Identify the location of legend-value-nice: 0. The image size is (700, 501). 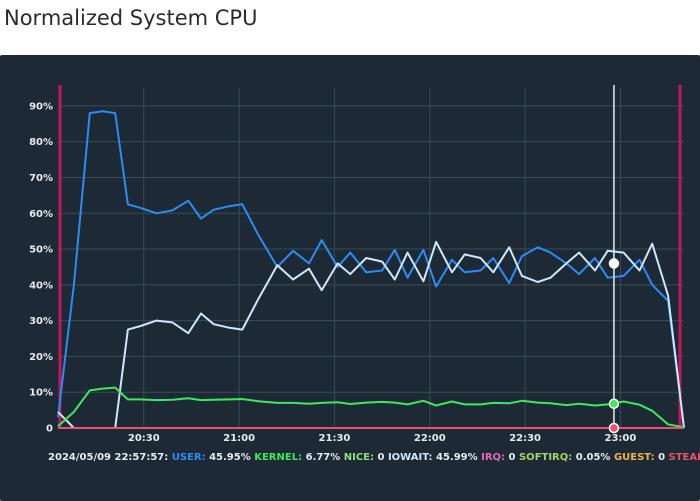
(383, 457).